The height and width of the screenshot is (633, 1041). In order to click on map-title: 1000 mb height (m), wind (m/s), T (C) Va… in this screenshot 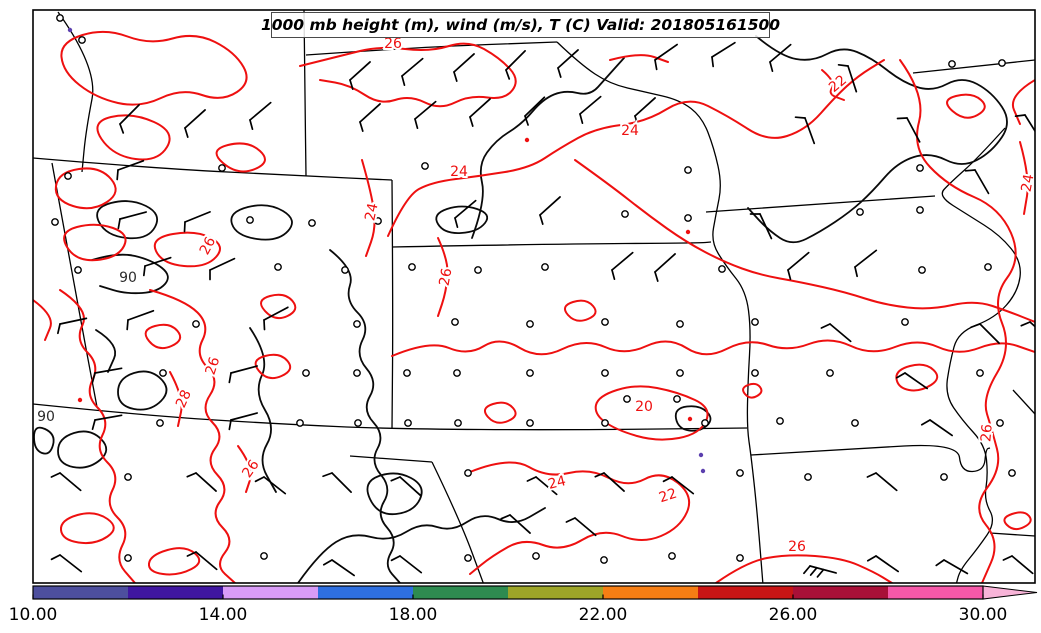, I will do `click(520, 25)`.